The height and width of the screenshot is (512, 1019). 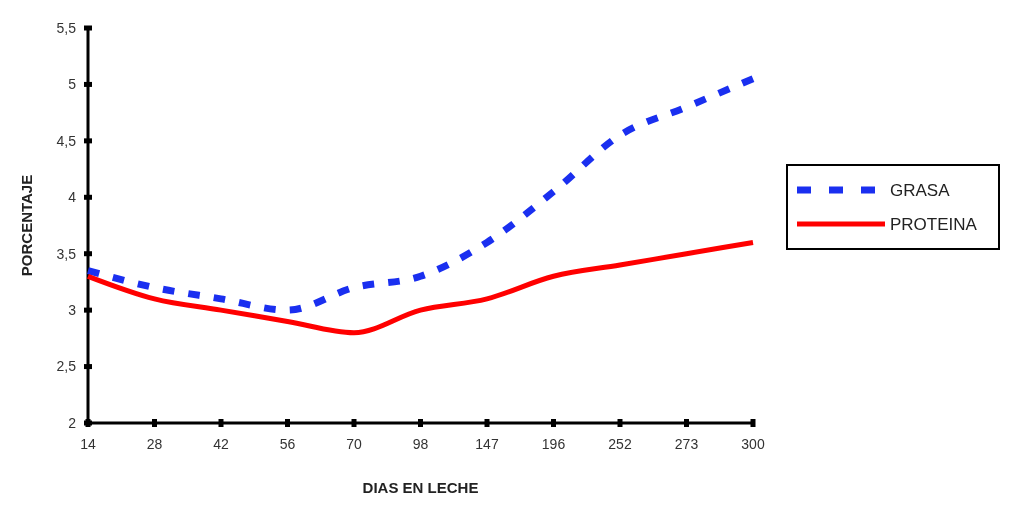 What do you see at coordinates (487, 444) in the screenshot?
I see `x-tick-label: 147` at bounding box center [487, 444].